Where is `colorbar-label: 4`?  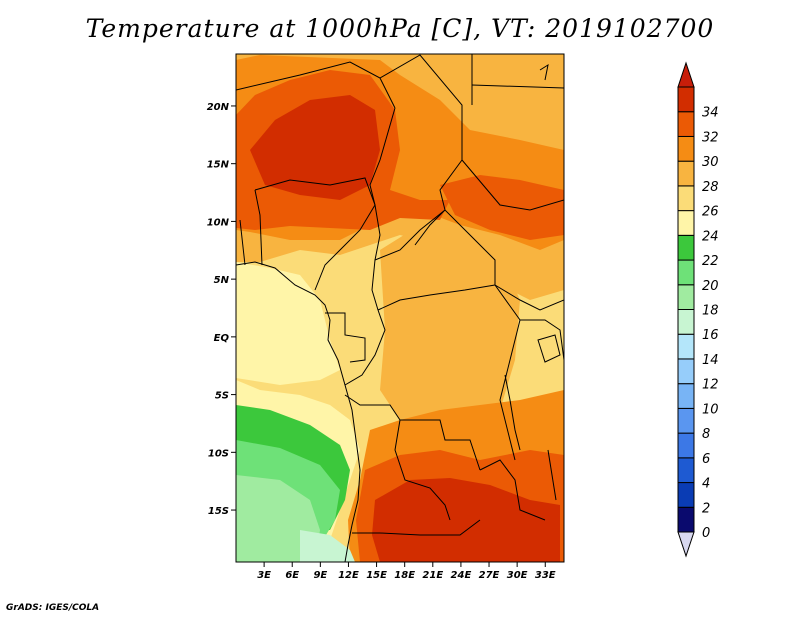
colorbar-label: 4 is located at coordinates (706, 484).